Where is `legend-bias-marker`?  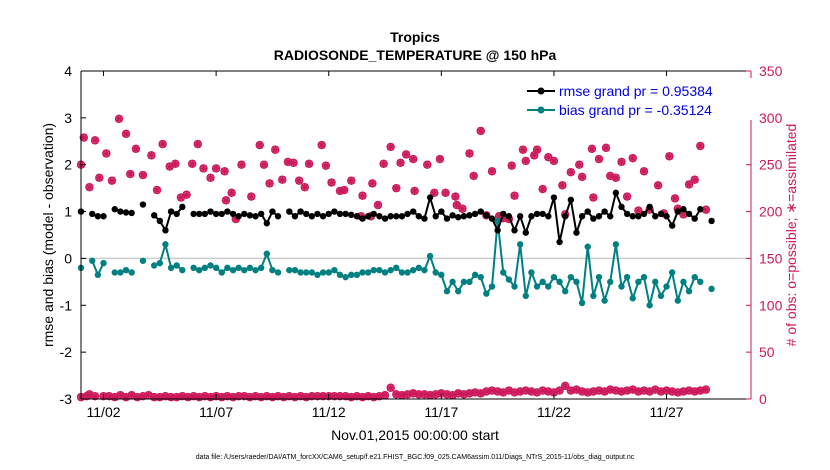 legend-bias-marker is located at coordinates (541, 110).